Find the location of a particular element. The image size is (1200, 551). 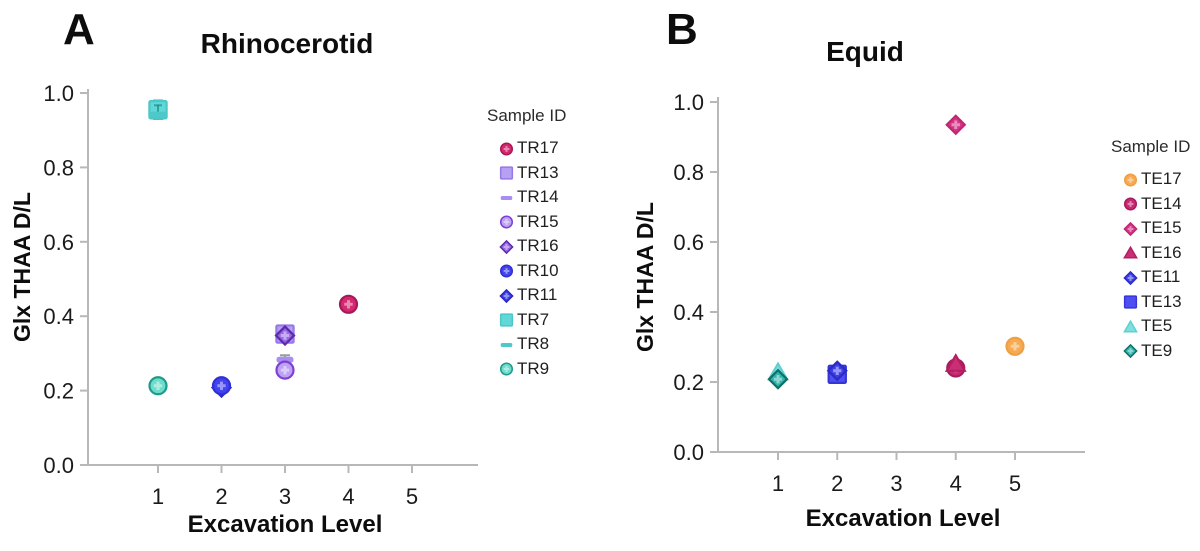

legend-item-TE15: TE15 is located at coordinates (1150, 228).